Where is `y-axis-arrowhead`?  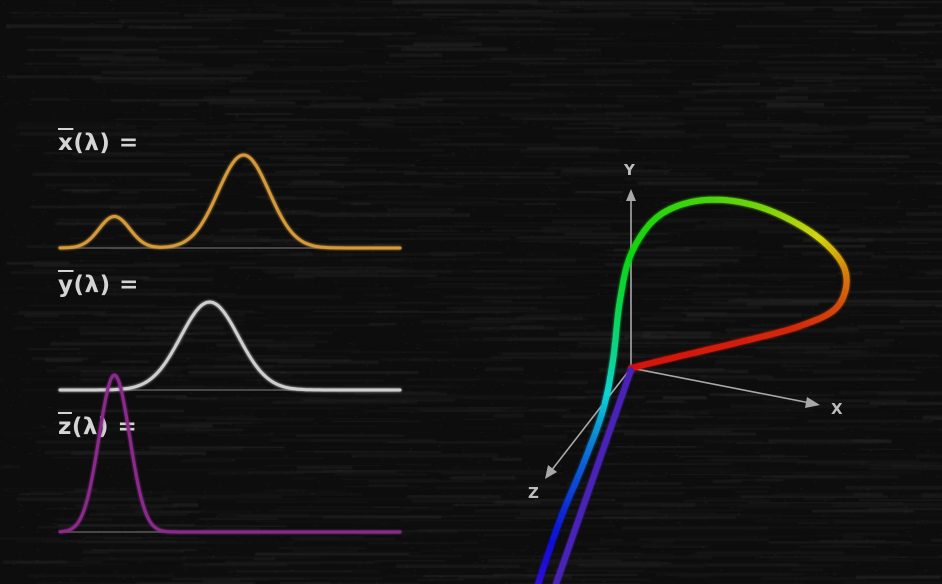
y-axis-arrowhead is located at coordinates (631, 195).